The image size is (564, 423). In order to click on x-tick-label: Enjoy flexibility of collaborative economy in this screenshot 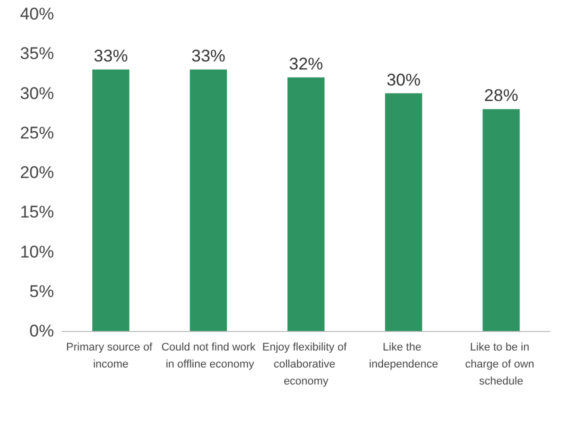, I will do `click(306, 365)`.